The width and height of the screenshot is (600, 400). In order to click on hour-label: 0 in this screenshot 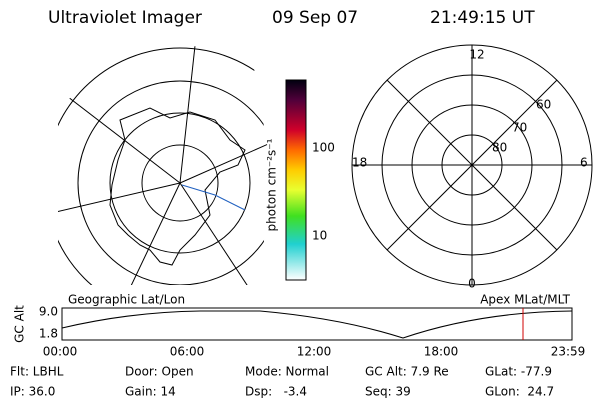, I will do `click(472, 284)`.